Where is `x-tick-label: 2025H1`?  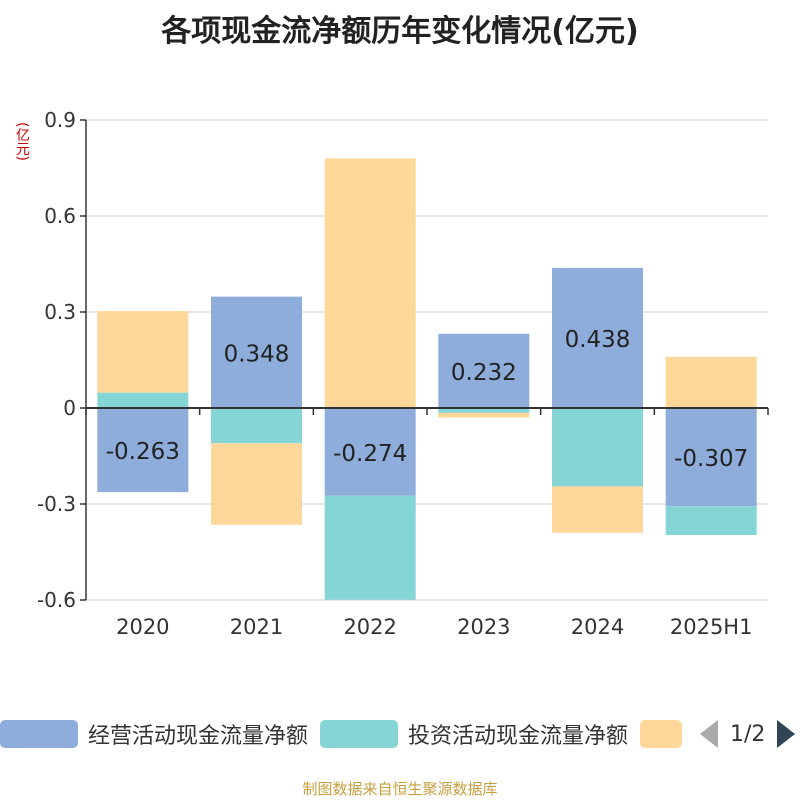
x-tick-label: 2025H1 is located at coordinates (711, 627).